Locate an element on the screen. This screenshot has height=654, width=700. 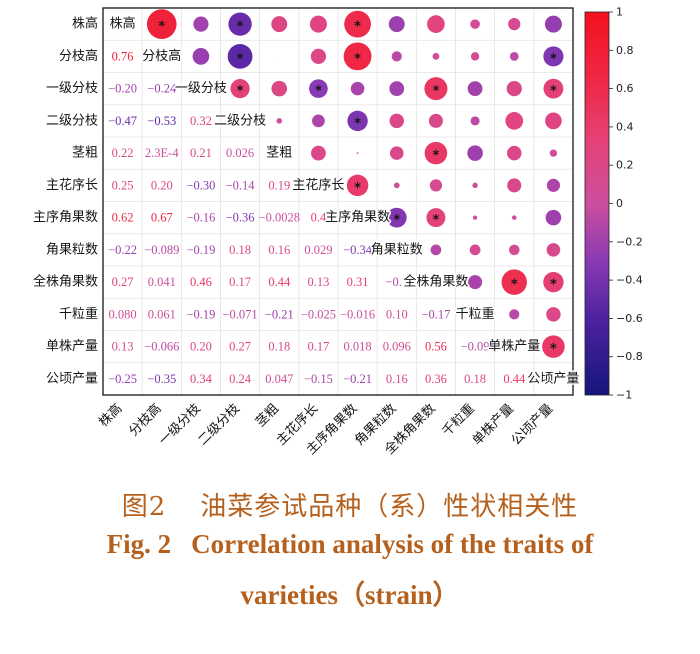
correlation-value-label: 0.17 is located at coordinates (318, 347).